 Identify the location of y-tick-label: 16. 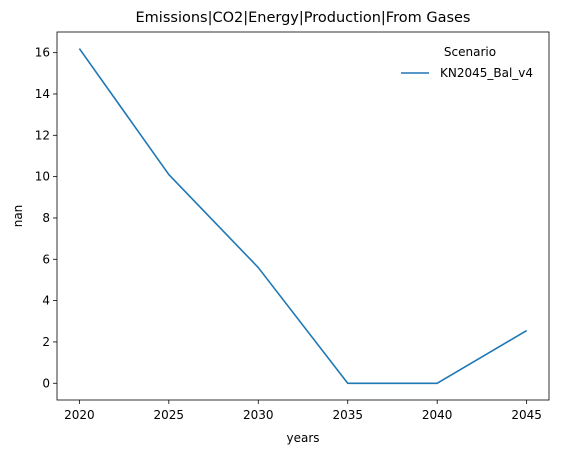
(42, 53).